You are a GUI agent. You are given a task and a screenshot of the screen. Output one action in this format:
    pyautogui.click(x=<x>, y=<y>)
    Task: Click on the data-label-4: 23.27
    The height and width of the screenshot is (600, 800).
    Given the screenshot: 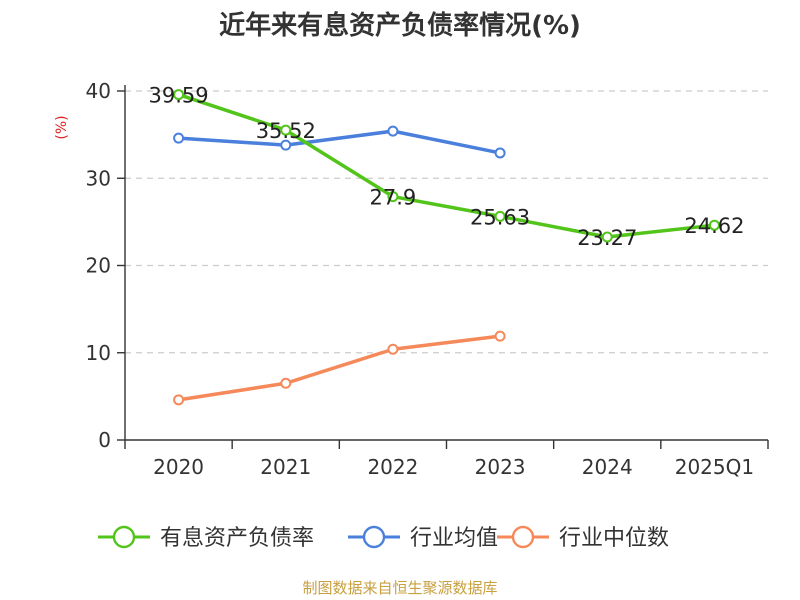 What is the action you would take?
    pyautogui.click(x=607, y=238)
    